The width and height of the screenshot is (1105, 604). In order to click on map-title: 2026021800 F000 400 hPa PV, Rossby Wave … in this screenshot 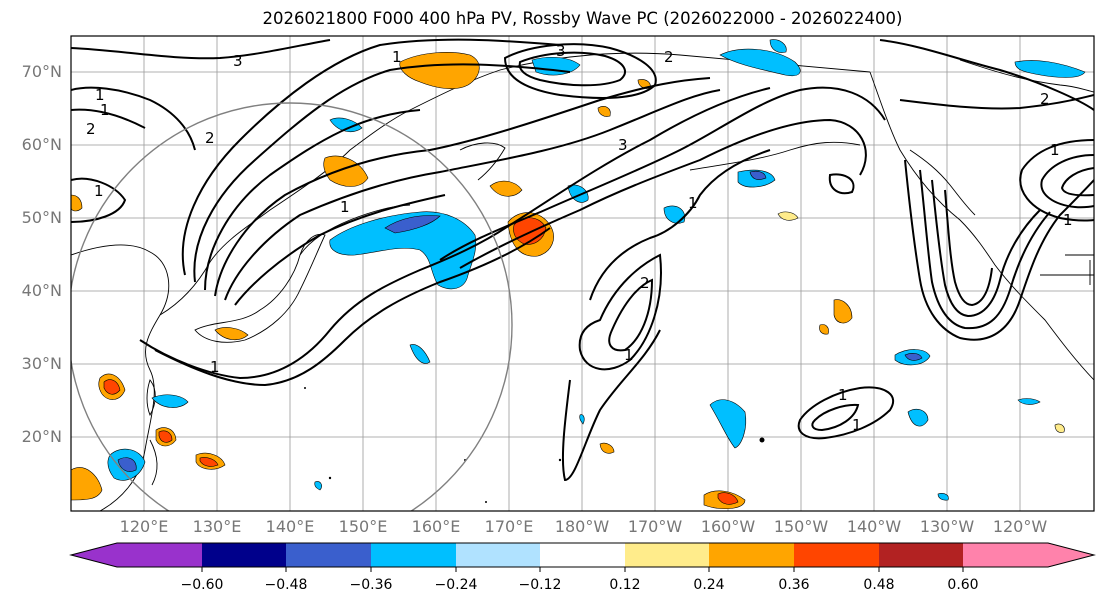, I will do `click(582, 18)`.